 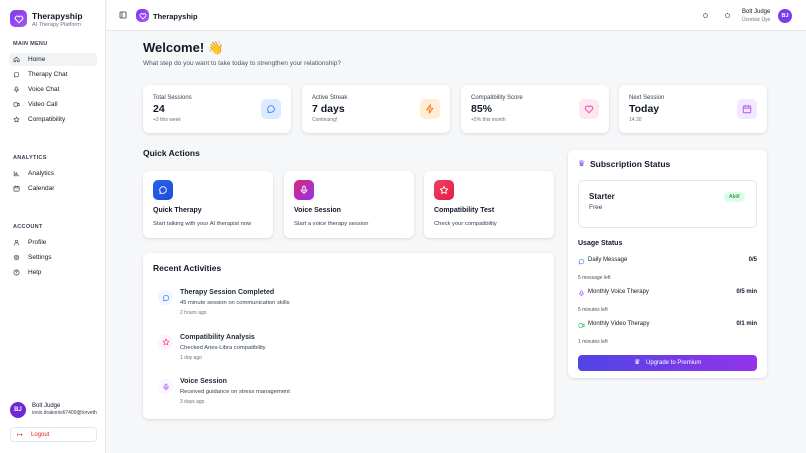 I want to click on brand: Therapyship, so click(x=57, y=16).